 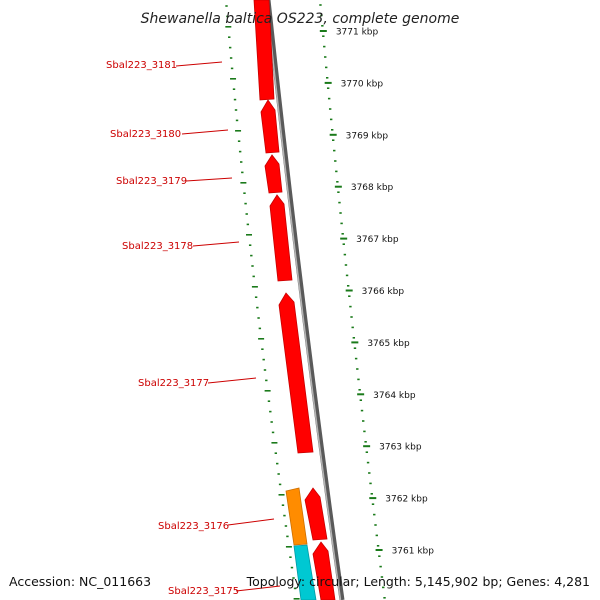 What do you see at coordinates (367, 136) in the screenshot?
I see `kbp-tick-label: 3769 kbp` at bounding box center [367, 136].